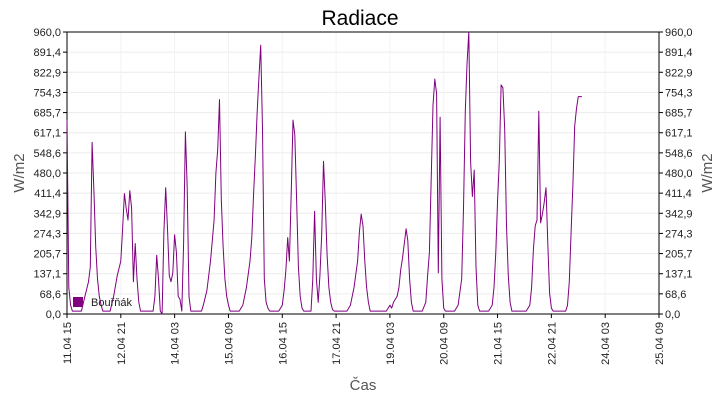 The width and height of the screenshot is (720, 400). What do you see at coordinates (122, 343) in the screenshot?
I see `x-tick-label: 12.04 21` at bounding box center [122, 343].